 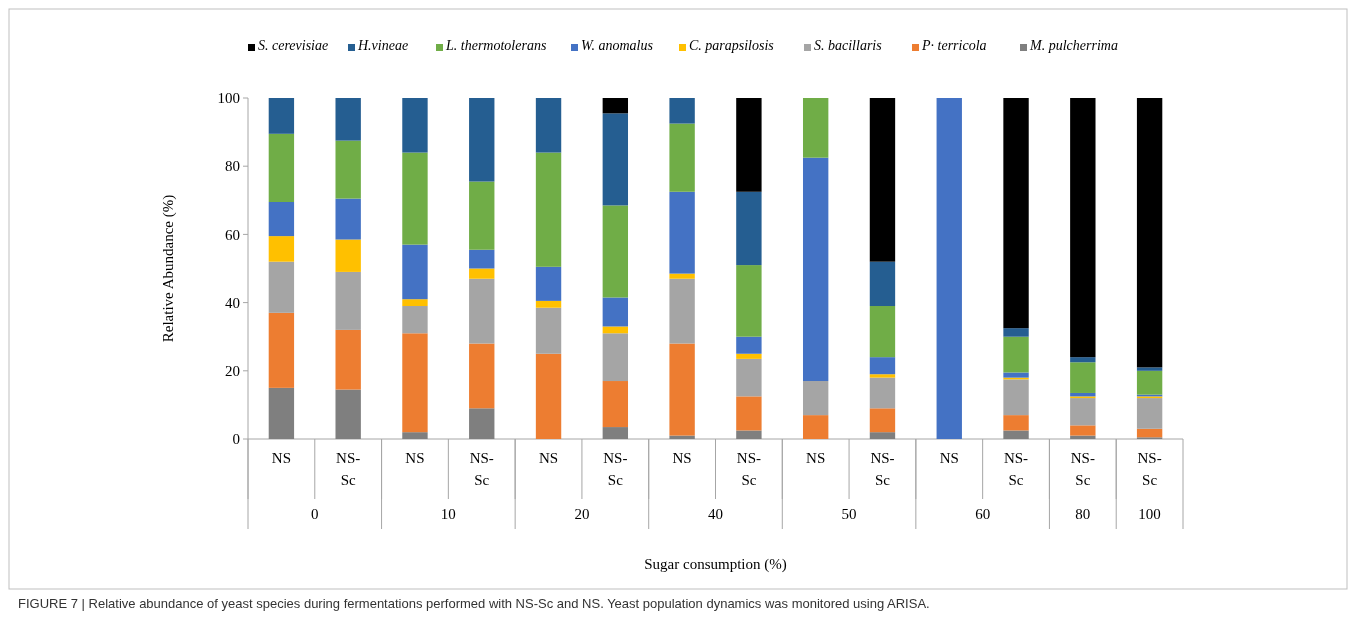 What do you see at coordinates (293, 45) in the screenshot?
I see `legend-label: S. cerevisiae` at bounding box center [293, 45].